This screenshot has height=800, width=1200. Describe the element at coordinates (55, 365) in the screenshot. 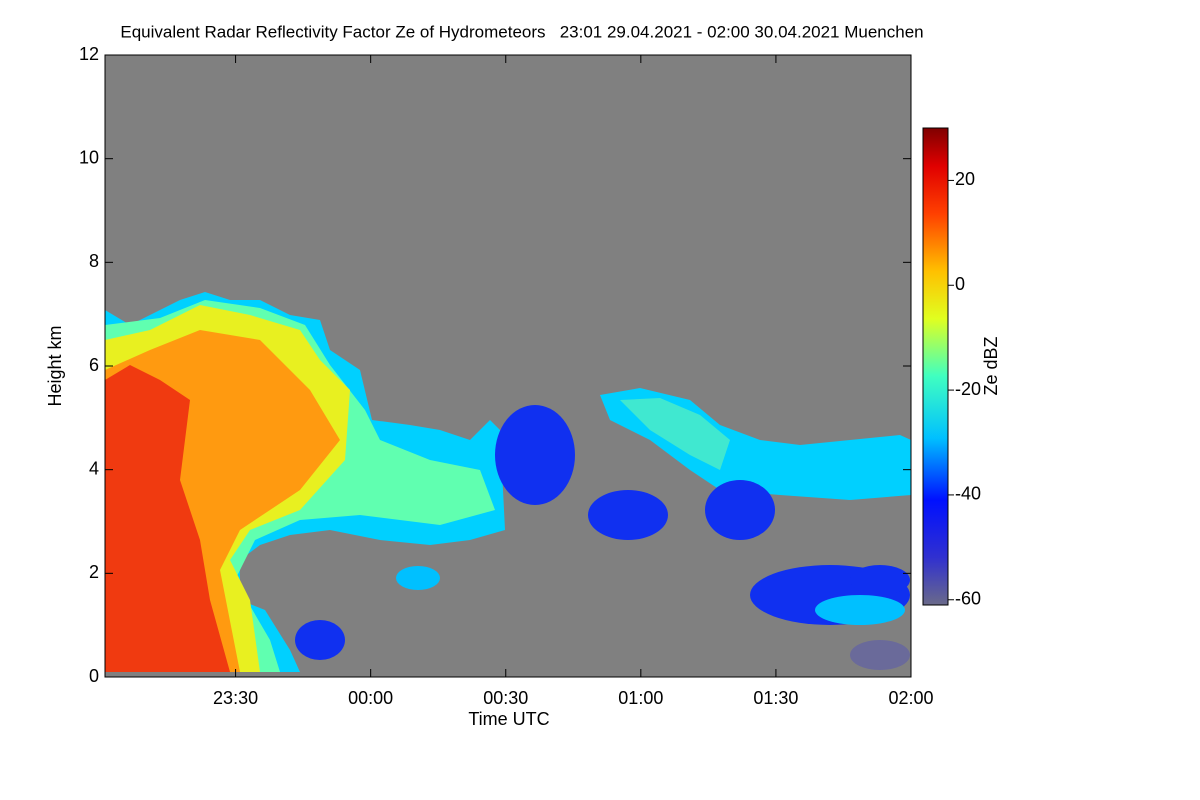

I see `y-axis-label: Height km` at that location.